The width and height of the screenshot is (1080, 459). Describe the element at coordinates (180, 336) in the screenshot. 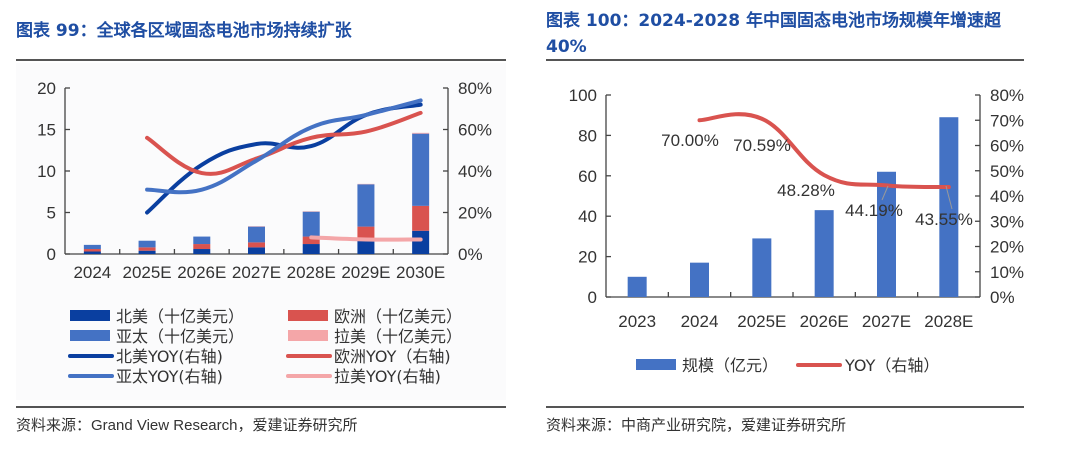

I see `legend-label: 亚太（十亿美元）` at that location.